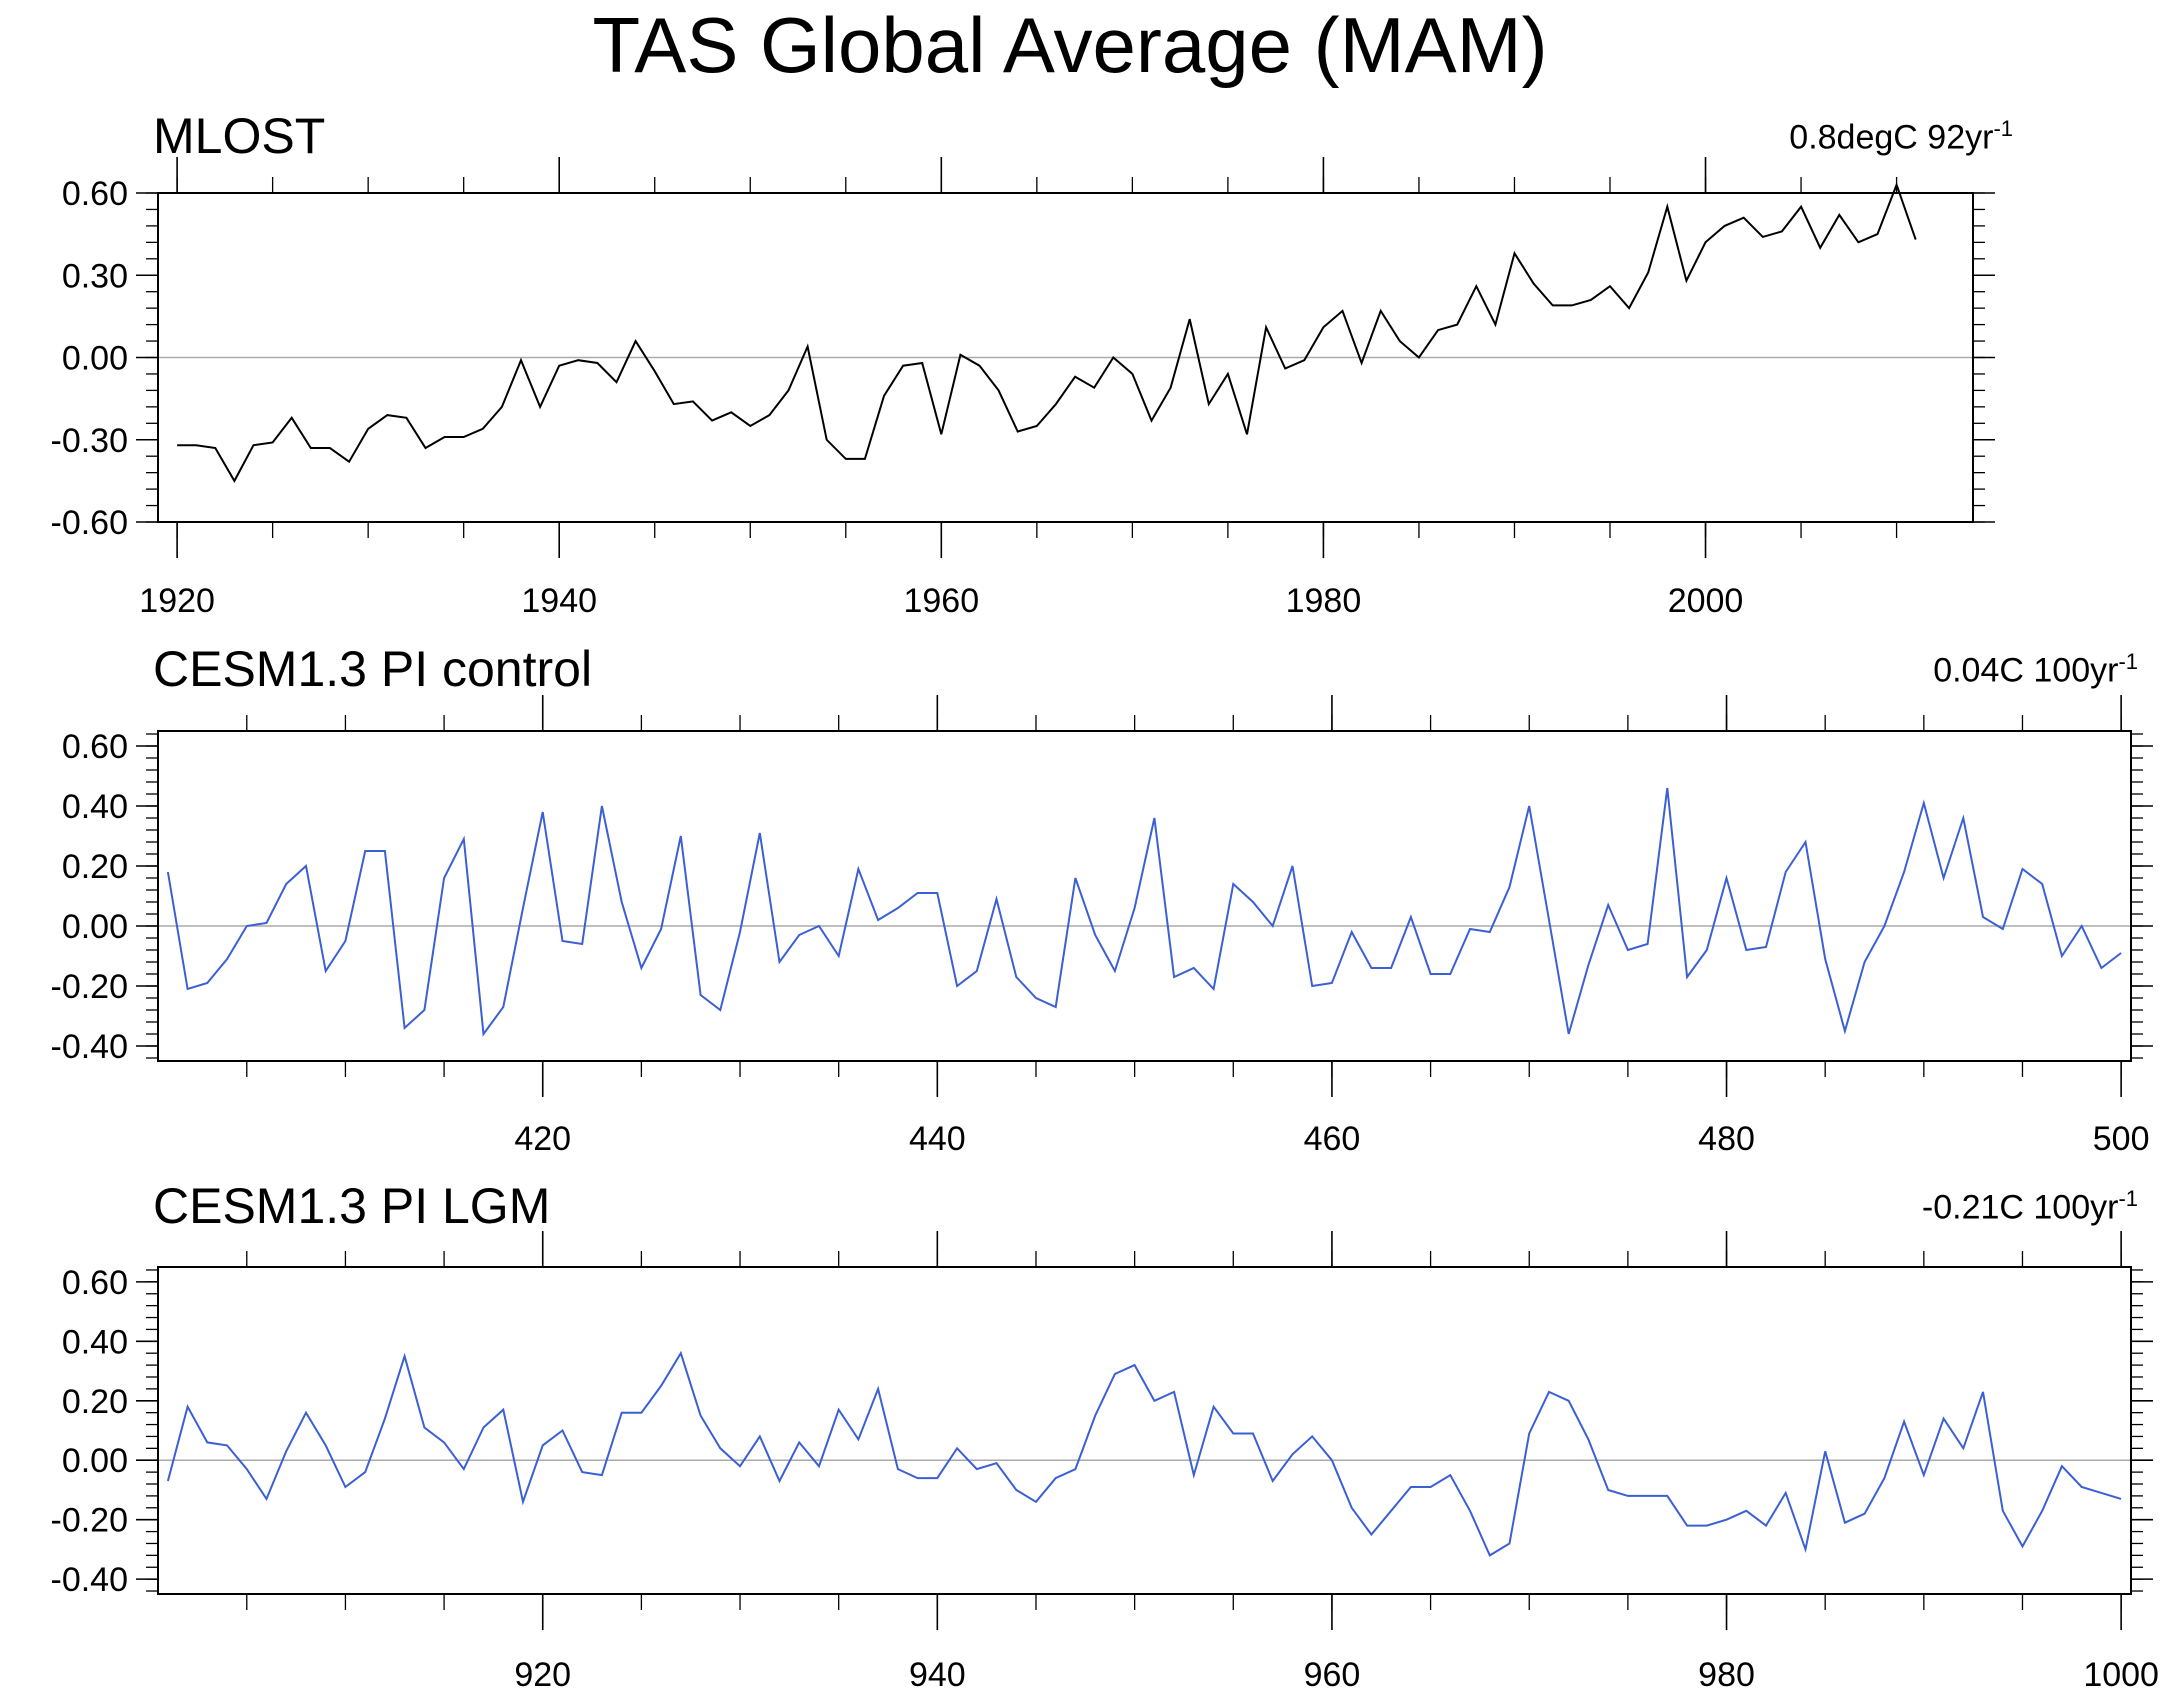 The height and width of the screenshot is (1698, 2180). Describe the element at coordinates (2020, 1207) in the screenshot. I see `trend-value: -0.21C 100yr` at that location.